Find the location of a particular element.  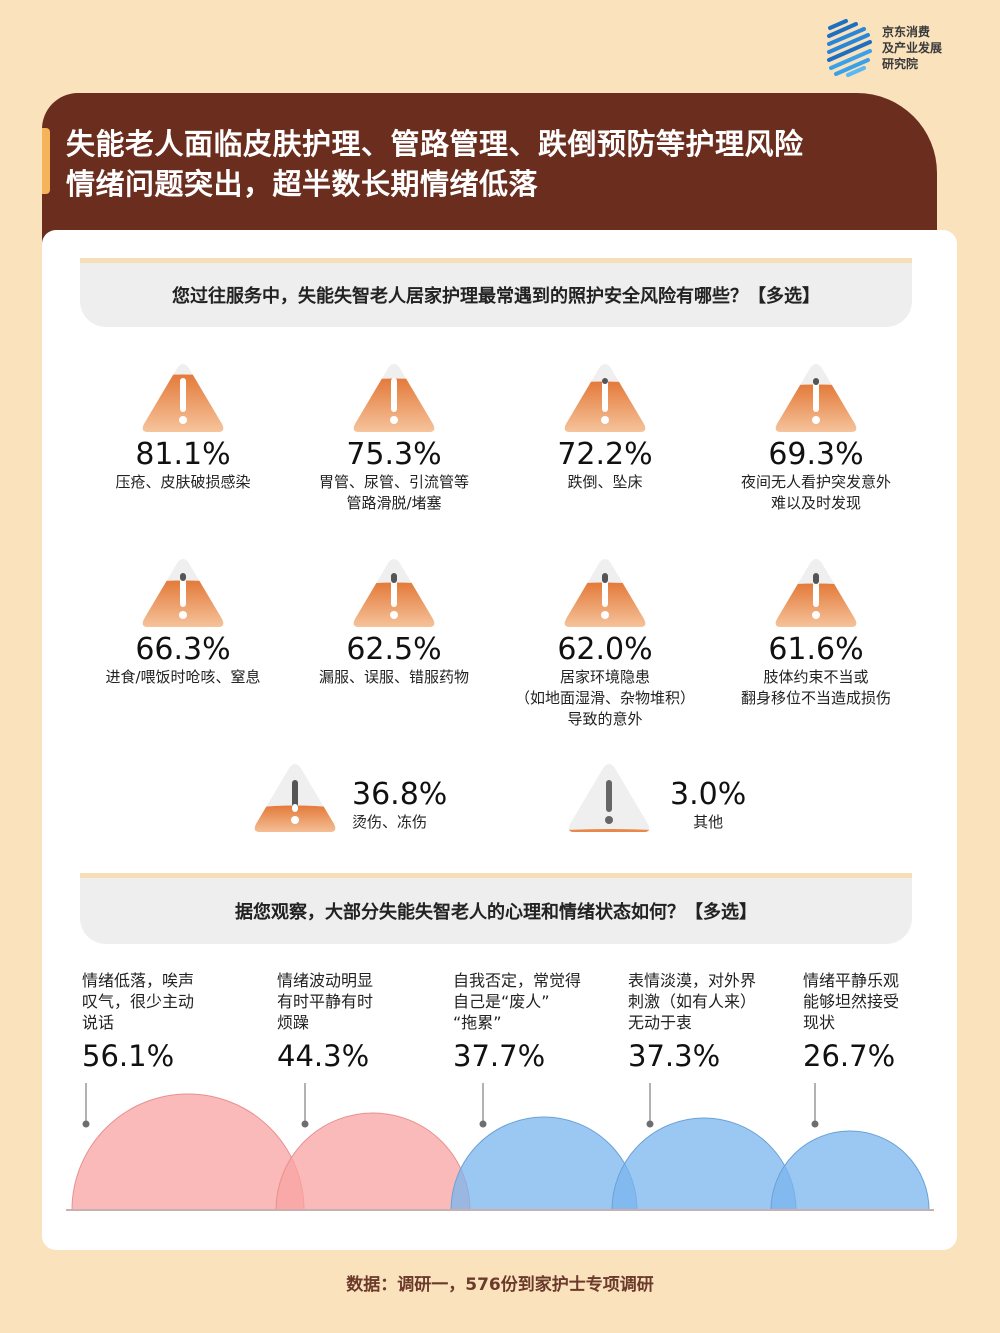

semicircles is located at coordinates (500, 1152).